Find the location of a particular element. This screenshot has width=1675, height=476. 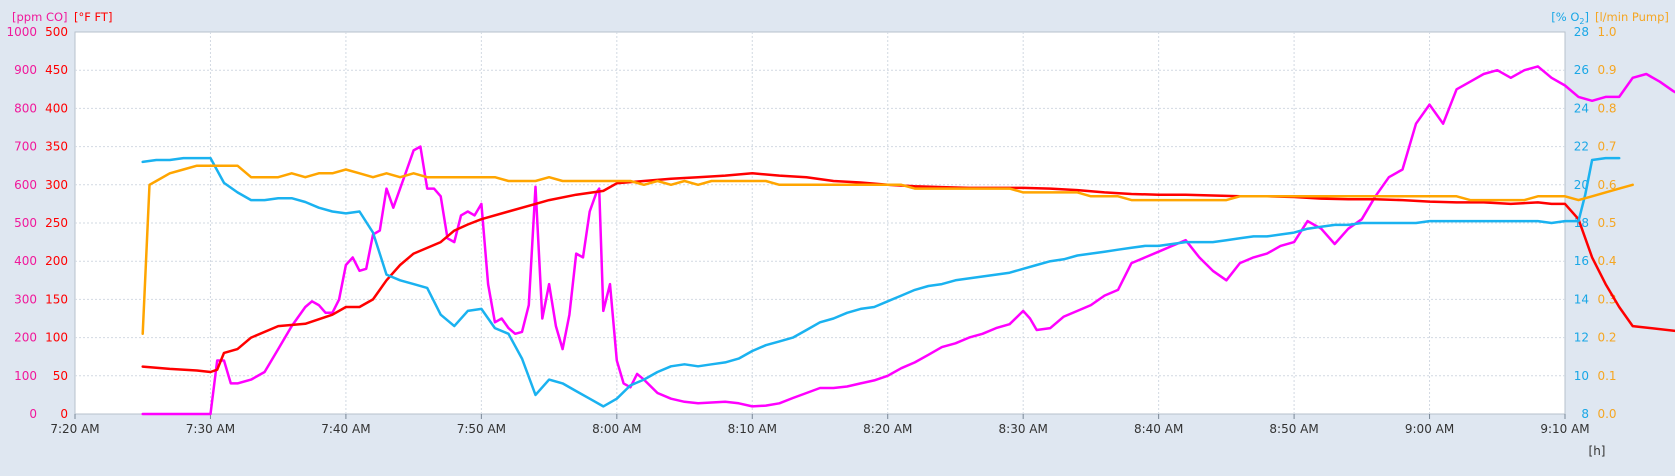

ft-tick-label: 0 is located at coordinates (64, 414).